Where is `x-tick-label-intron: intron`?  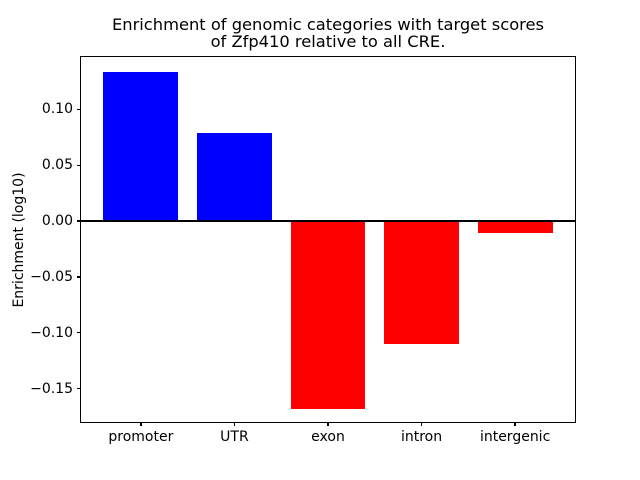
x-tick-label-intron: intron is located at coordinates (421, 437).